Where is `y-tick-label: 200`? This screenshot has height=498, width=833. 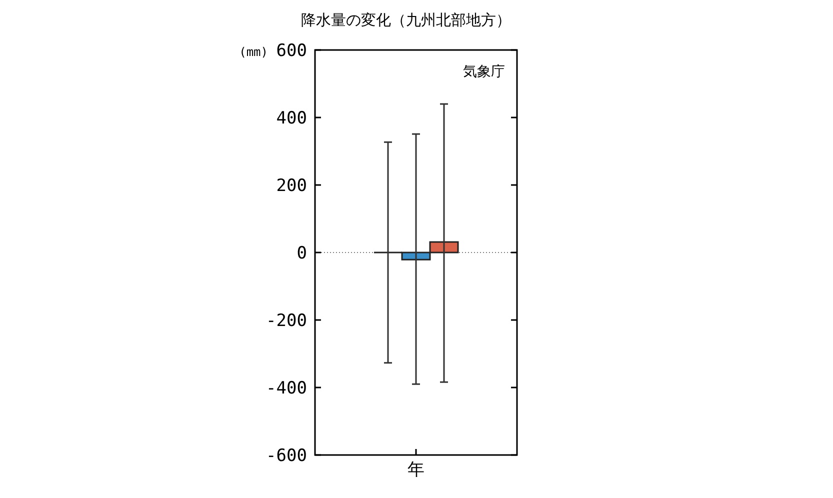
y-tick-label: 200 is located at coordinates (291, 186).